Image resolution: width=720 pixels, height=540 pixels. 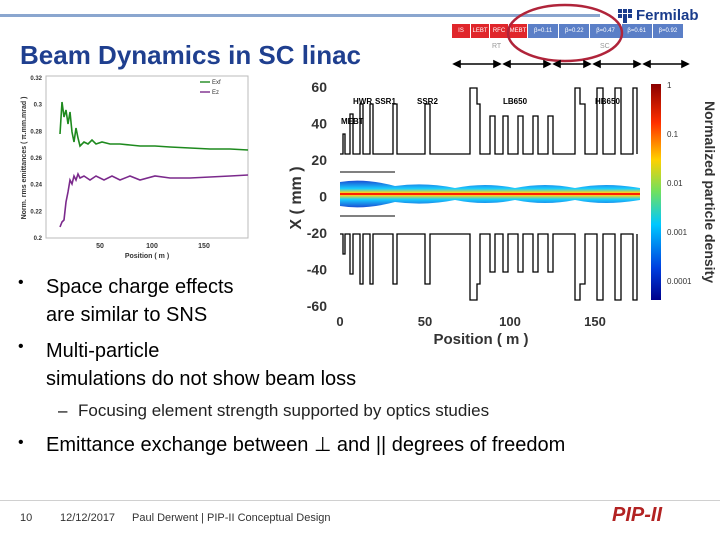 What do you see at coordinates (140, 287) in the screenshot?
I see `bullet-1-line1: Space charge effects` at bounding box center [140, 287].